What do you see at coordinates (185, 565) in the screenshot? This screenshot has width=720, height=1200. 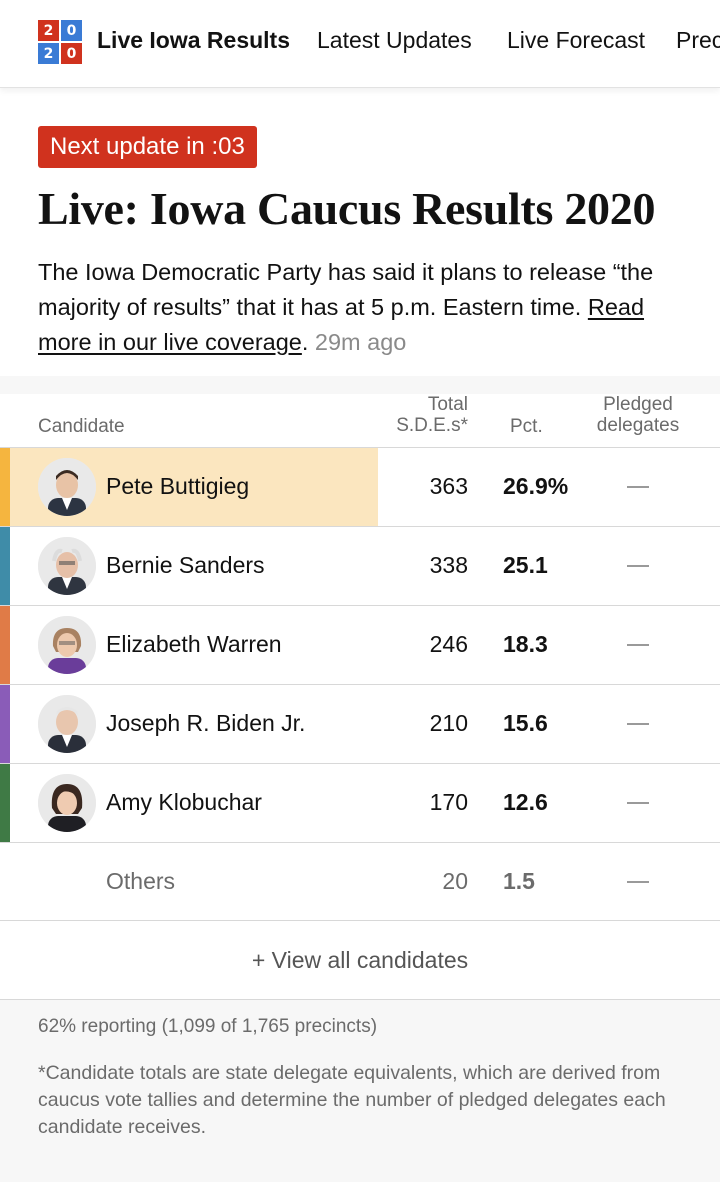 I see `candidate-name: Bernie Sanders` at bounding box center [185, 565].